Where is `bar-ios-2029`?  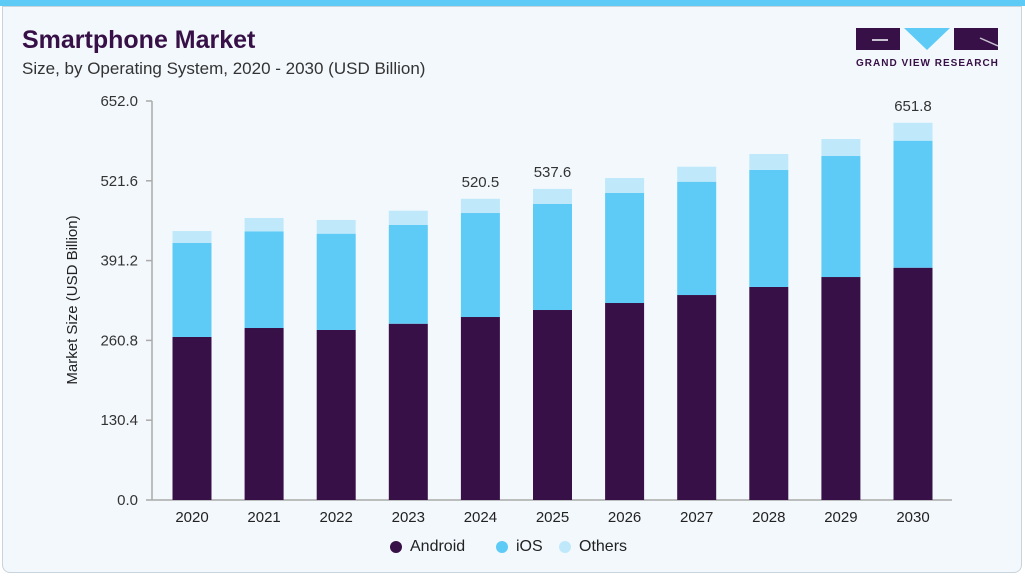 bar-ios-2029 is located at coordinates (841, 217).